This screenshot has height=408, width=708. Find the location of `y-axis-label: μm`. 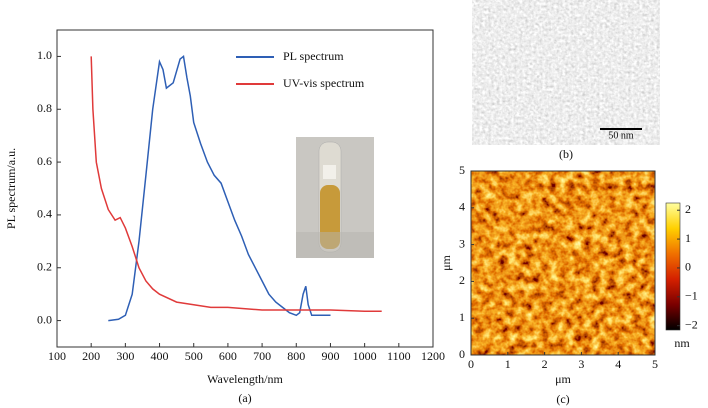

y-axis-label: μm is located at coordinates (446, 262).